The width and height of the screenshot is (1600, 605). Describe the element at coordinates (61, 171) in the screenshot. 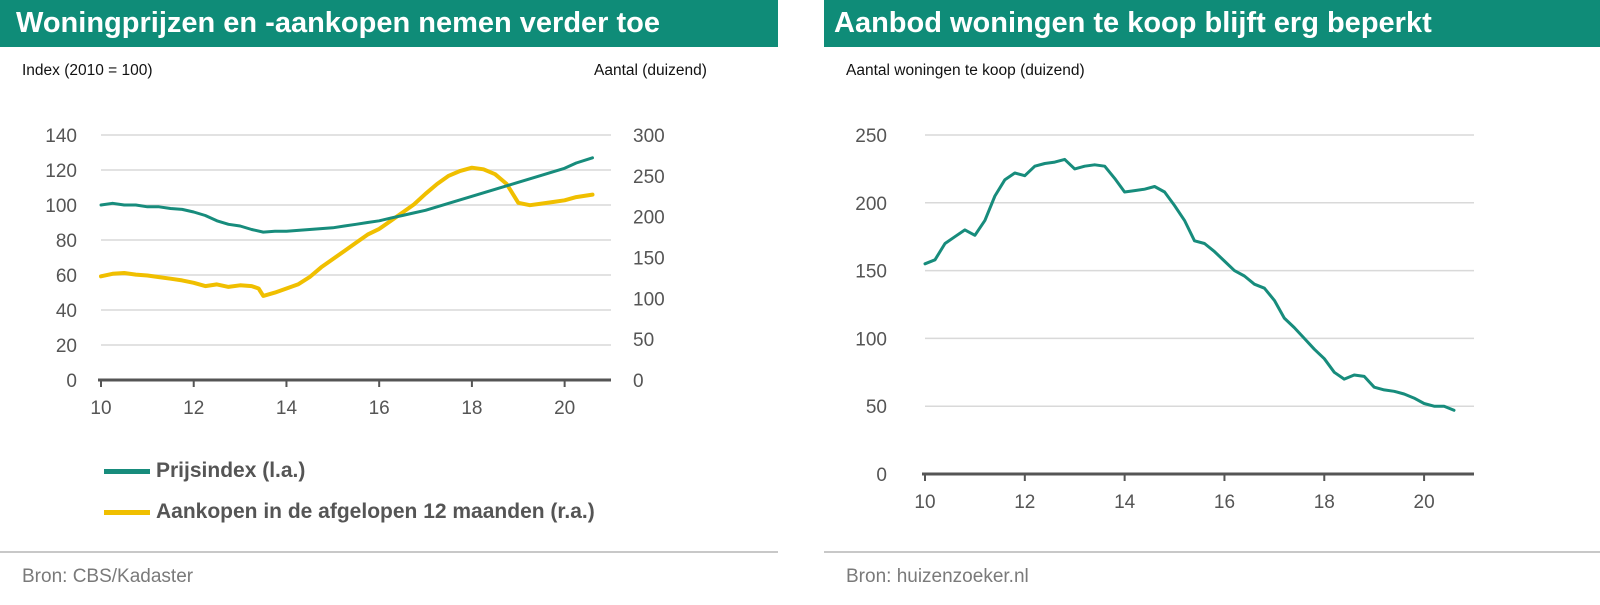

I see `y-left-tick-label: 120` at that location.